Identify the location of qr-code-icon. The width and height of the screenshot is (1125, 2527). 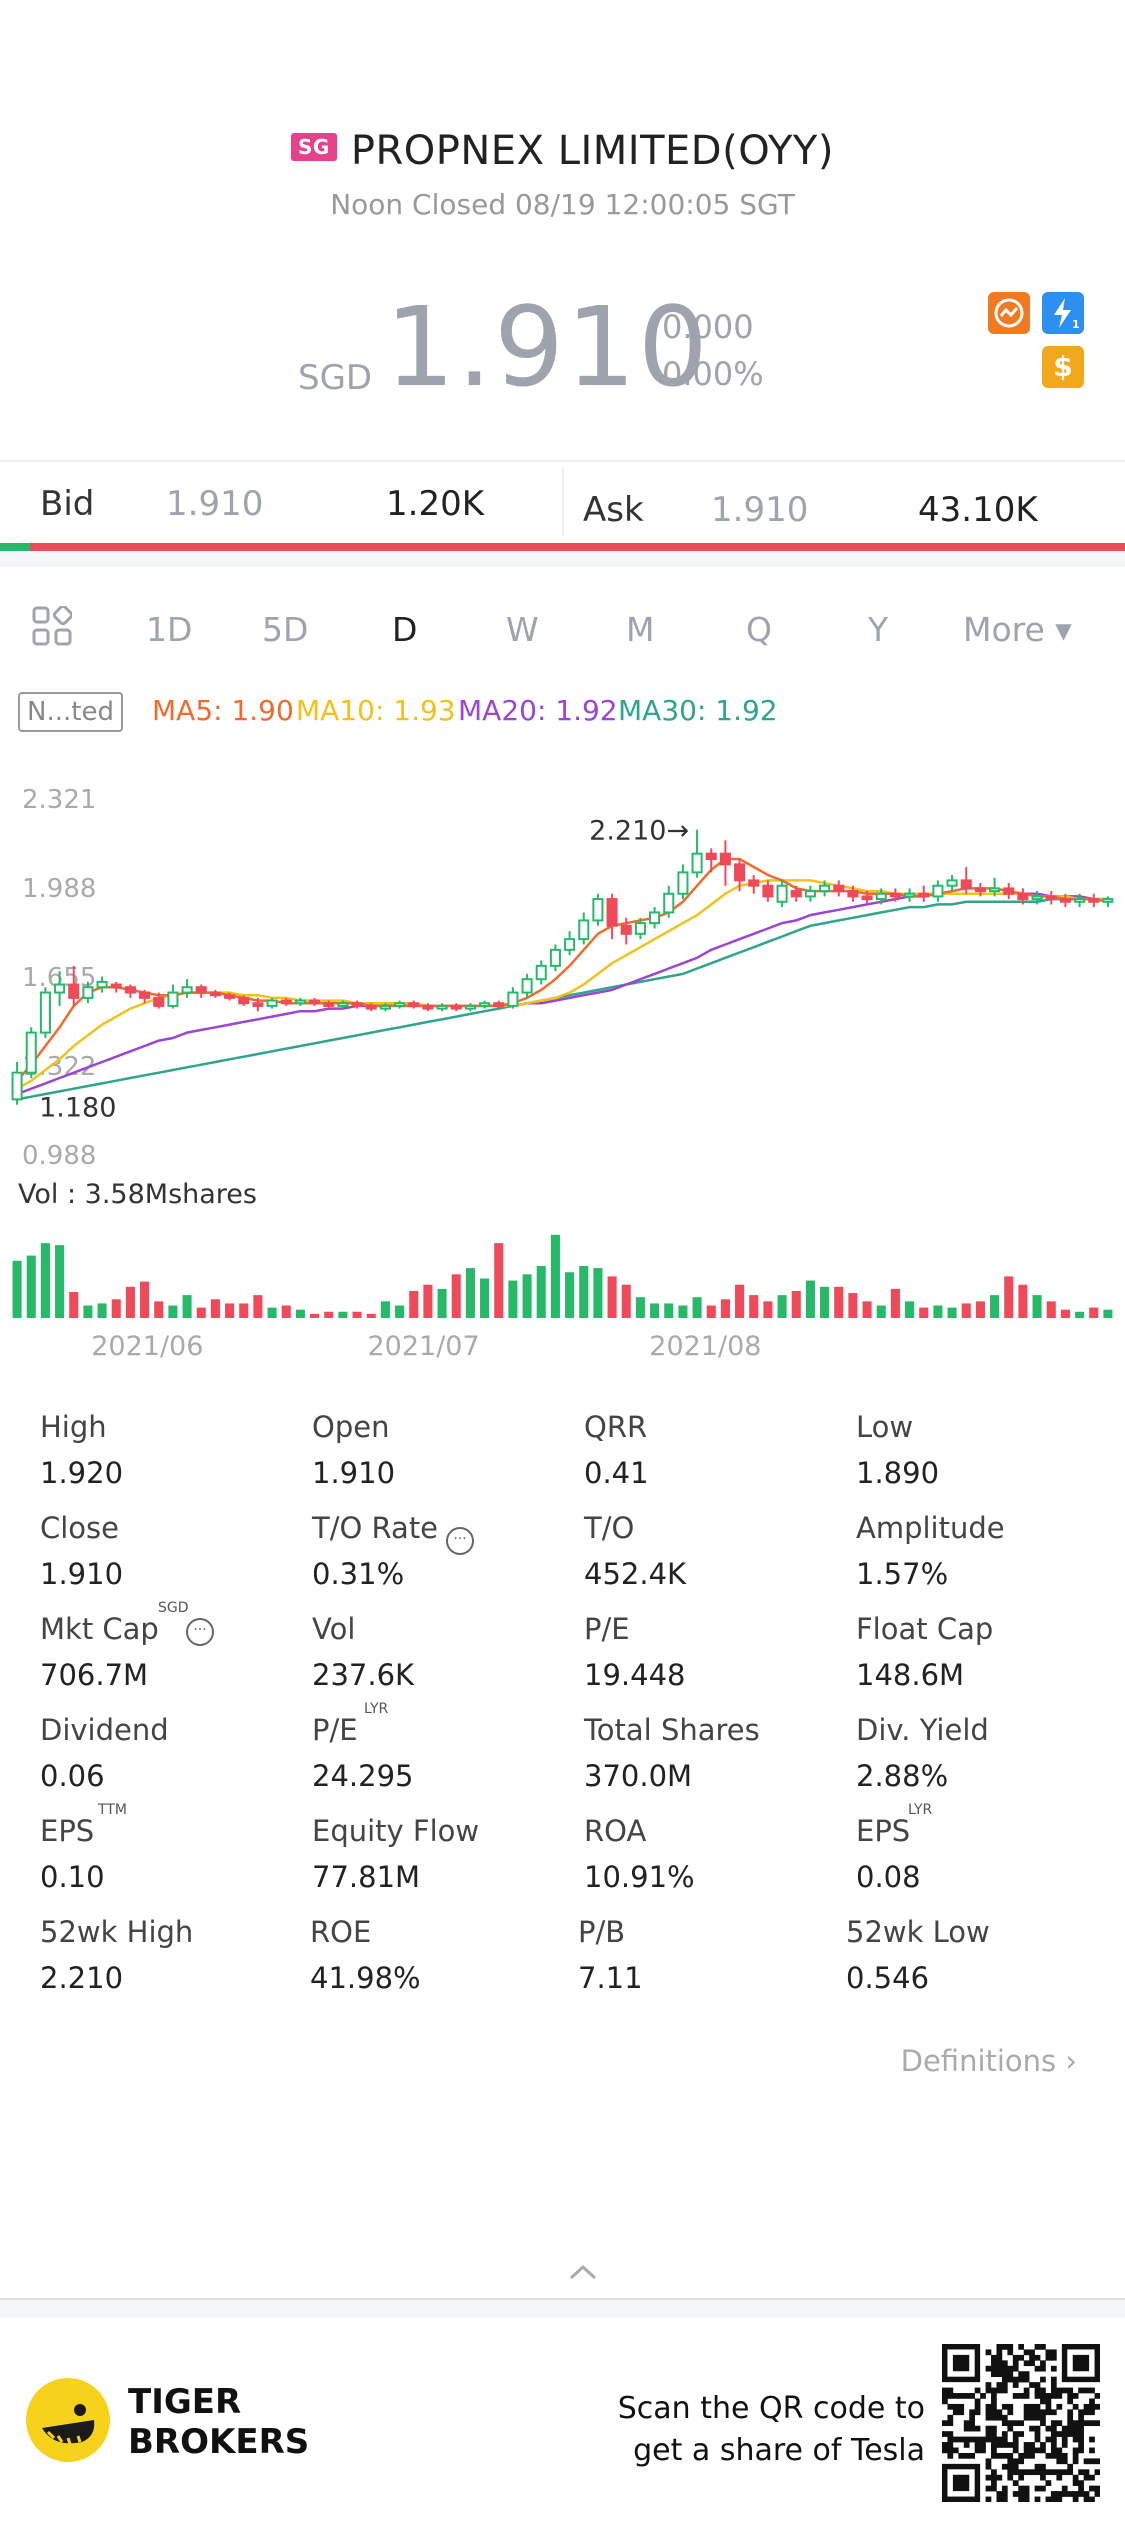
(1021, 2423).